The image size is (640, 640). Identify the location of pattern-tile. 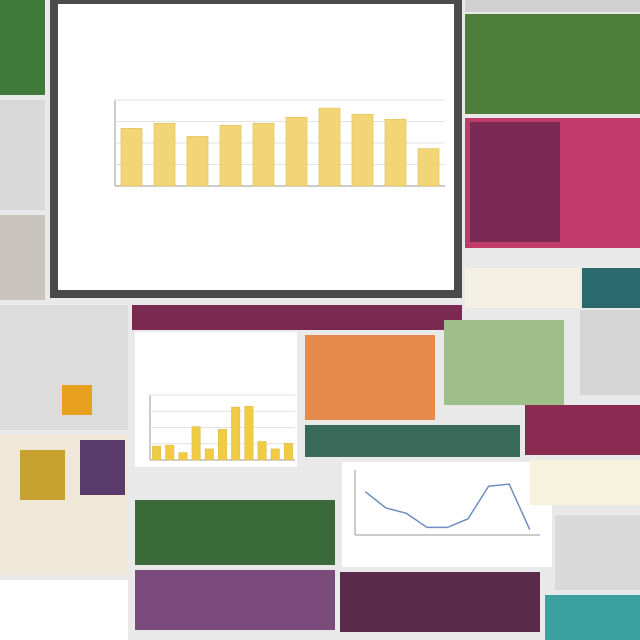
(552, 64).